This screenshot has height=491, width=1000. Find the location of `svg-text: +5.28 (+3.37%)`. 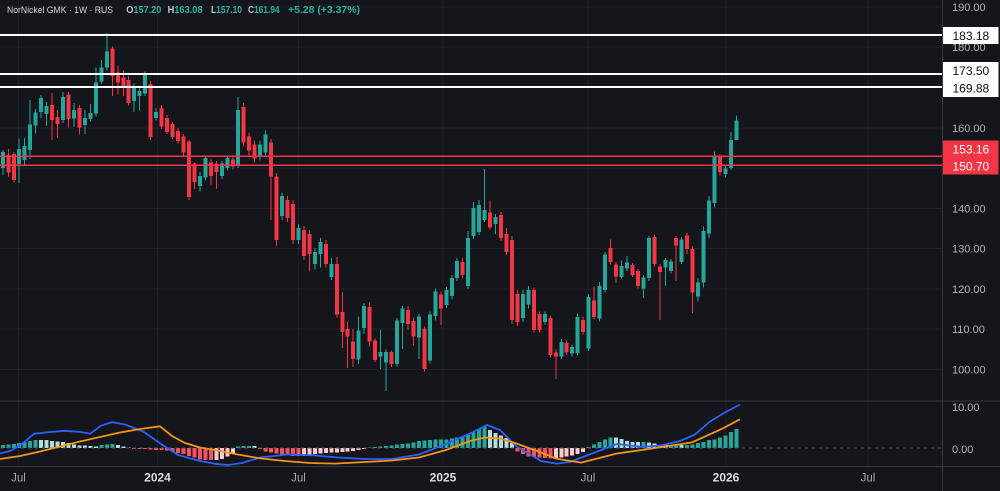

svg-text: +5.28 (+3.37%) is located at coordinates (324, 10).